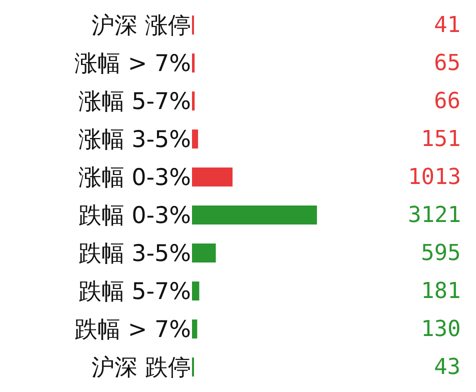  What do you see at coordinates (447, 101) in the screenshot?
I see `data-label: 66` at bounding box center [447, 101].